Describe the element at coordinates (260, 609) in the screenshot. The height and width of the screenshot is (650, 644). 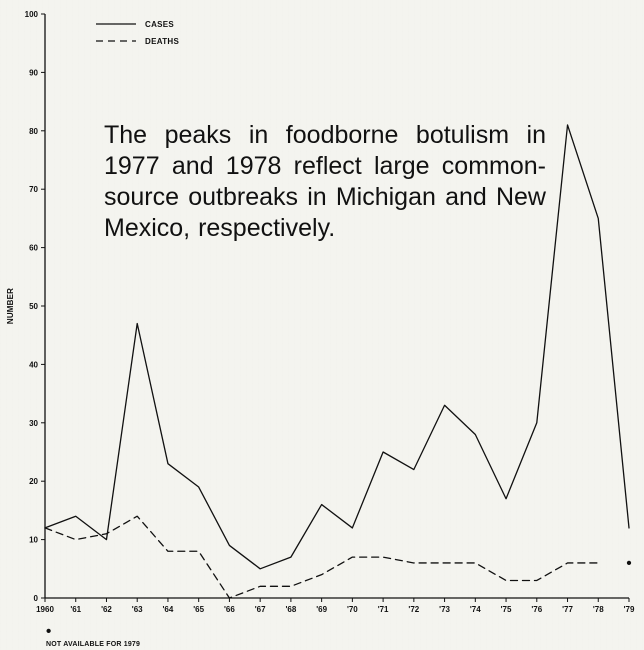
I see `x-tick-label: '67` at that location.